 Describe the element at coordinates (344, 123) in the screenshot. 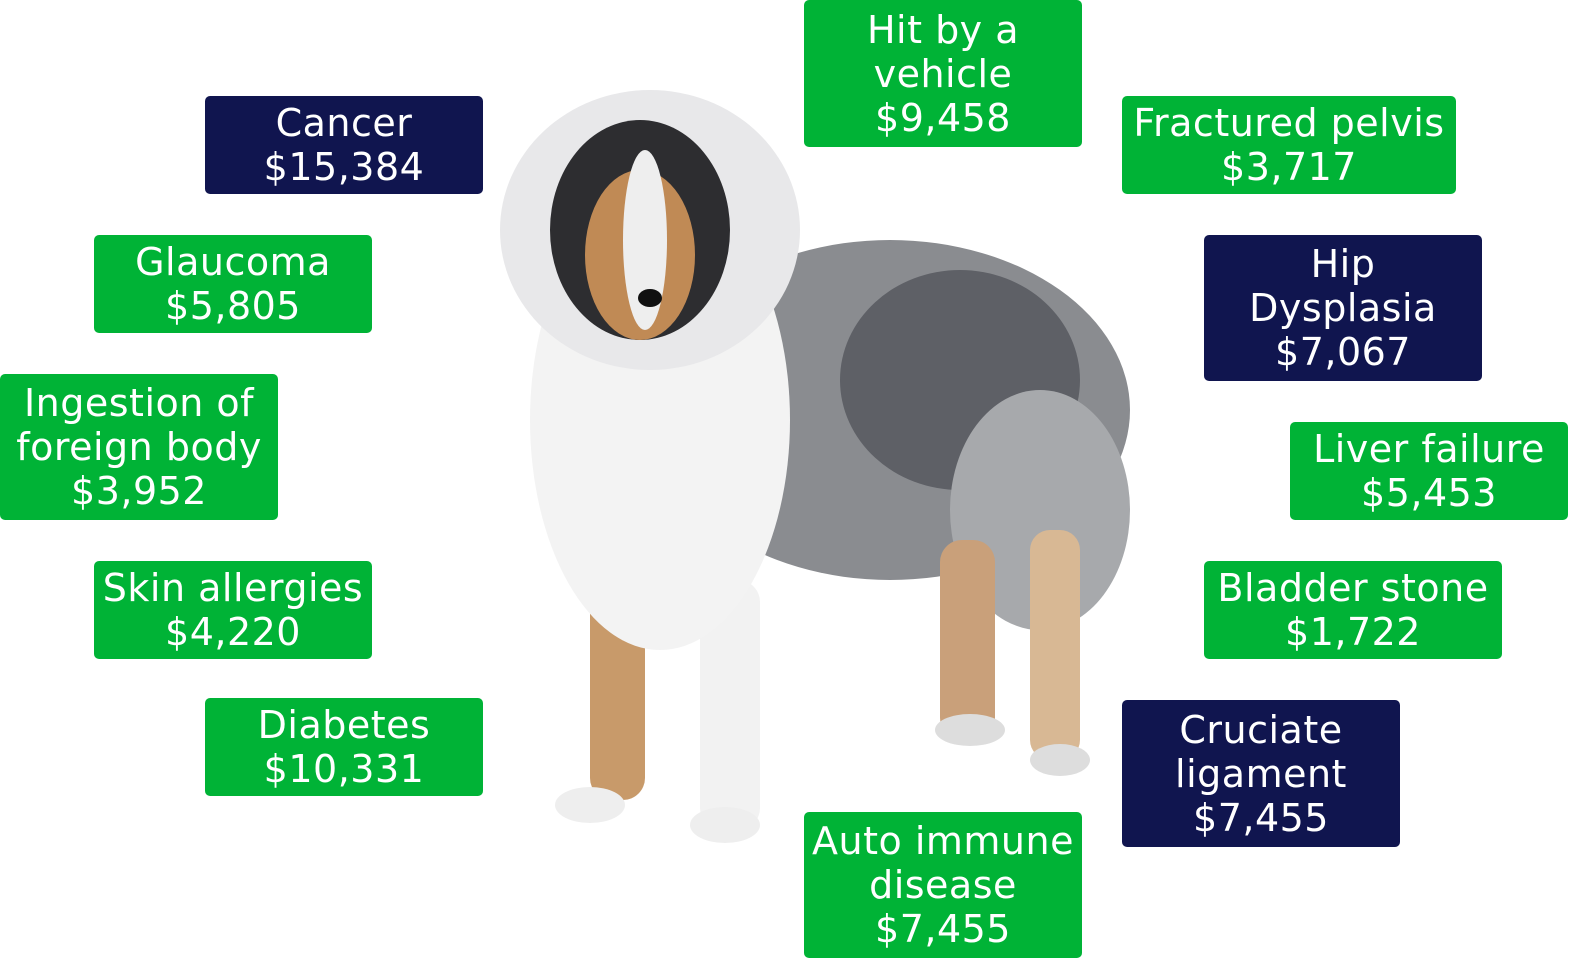

I see `condition-label: Cancer` at that location.